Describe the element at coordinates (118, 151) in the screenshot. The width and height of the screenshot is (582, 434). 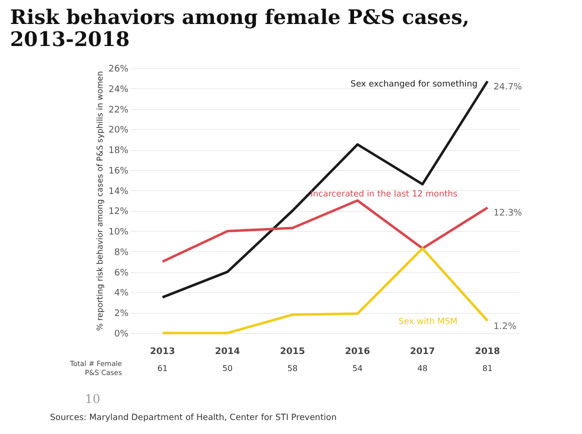
I see `y-tick-label: 18%` at that location.